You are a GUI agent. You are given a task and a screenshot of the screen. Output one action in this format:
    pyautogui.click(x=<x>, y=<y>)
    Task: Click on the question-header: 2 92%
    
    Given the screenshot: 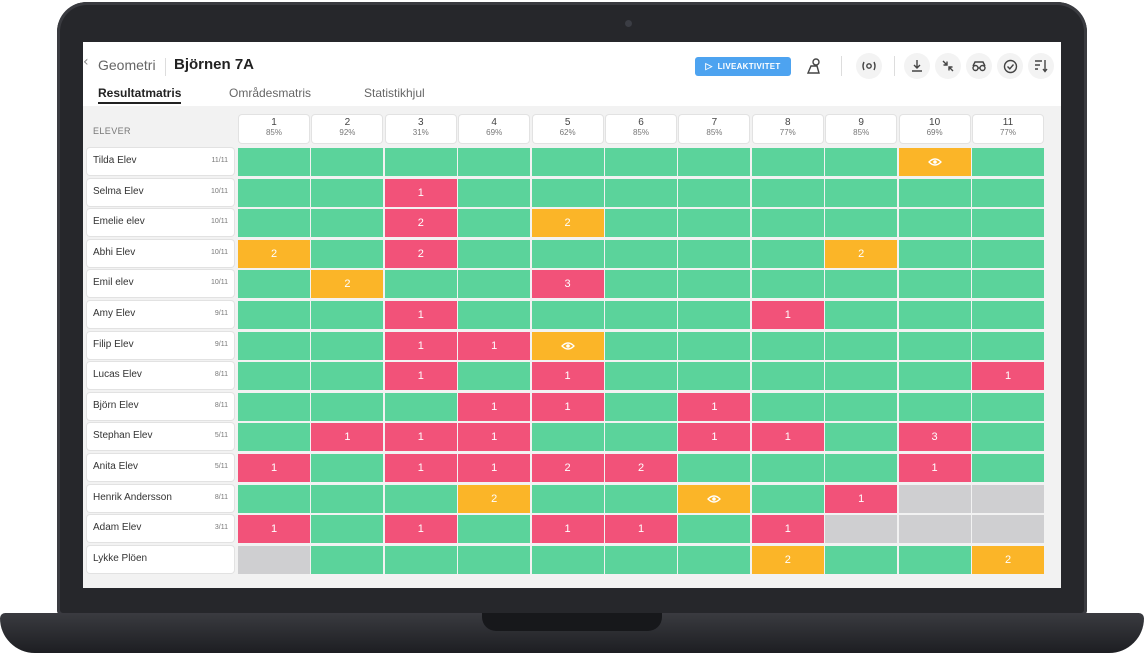 What is the action you would take?
    pyautogui.click(x=347, y=129)
    